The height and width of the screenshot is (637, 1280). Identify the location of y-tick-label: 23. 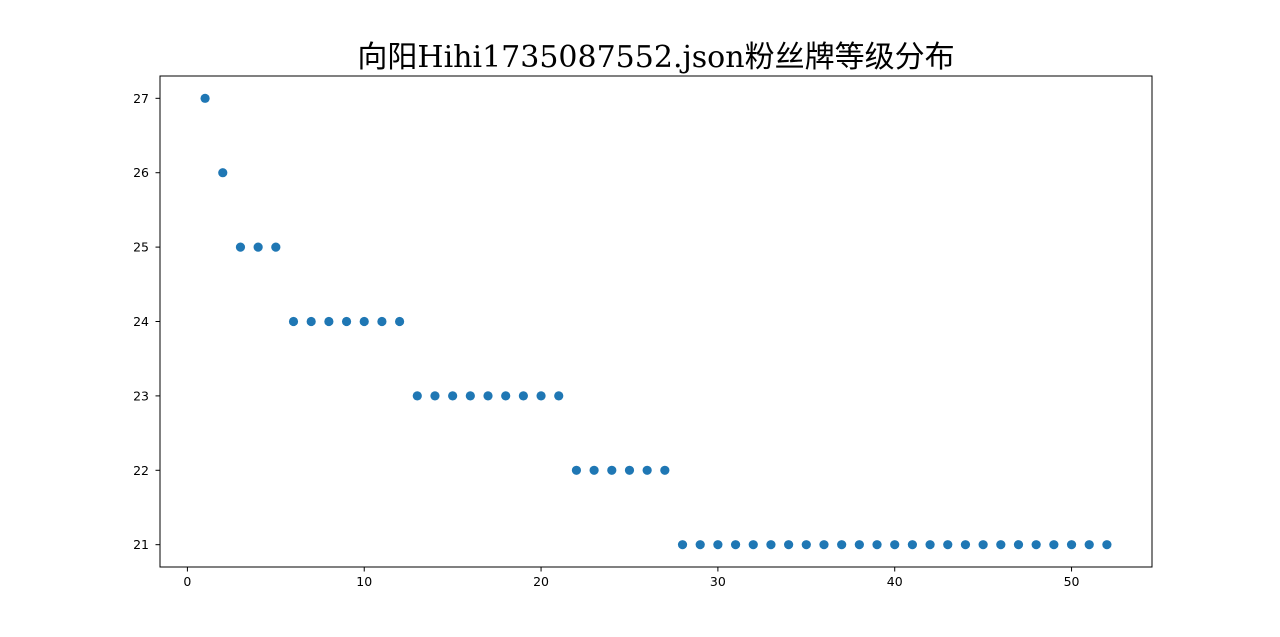
(141, 395).